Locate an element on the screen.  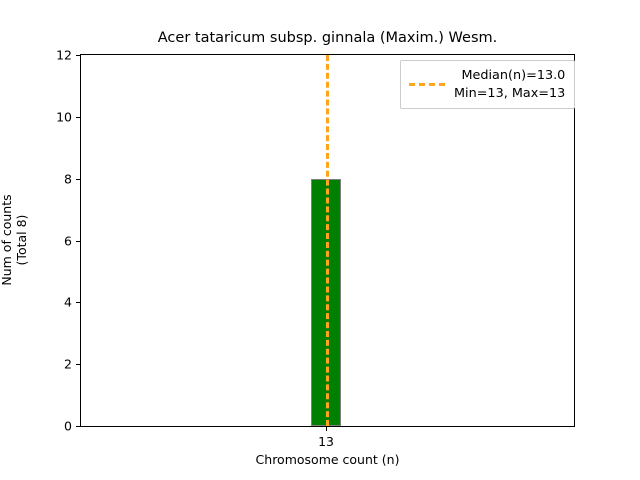
legend: Median(n)=13.0 Min=13, Max=13 is located at coordinates (488, 85).